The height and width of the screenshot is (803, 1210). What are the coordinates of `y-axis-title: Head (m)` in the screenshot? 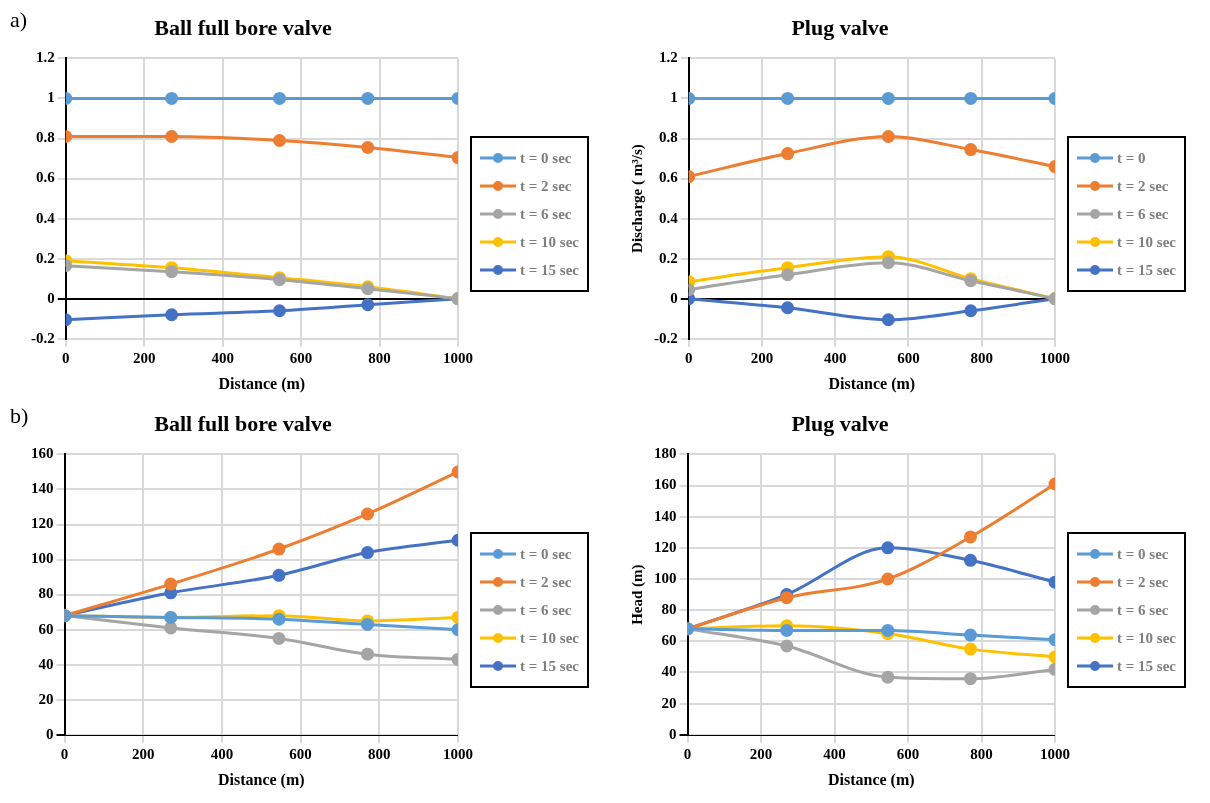 It's located at (637, 594).